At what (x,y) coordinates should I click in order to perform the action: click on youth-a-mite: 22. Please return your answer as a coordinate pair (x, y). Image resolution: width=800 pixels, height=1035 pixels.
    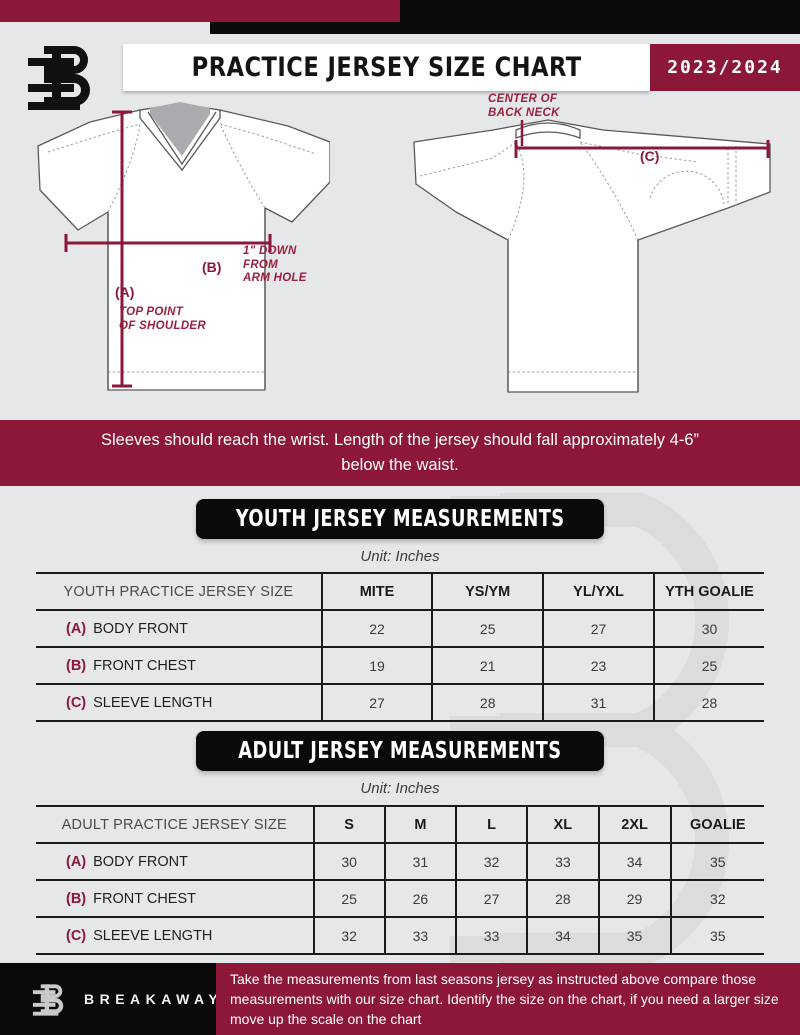
    Looking at the image, I should click on (376, 629).